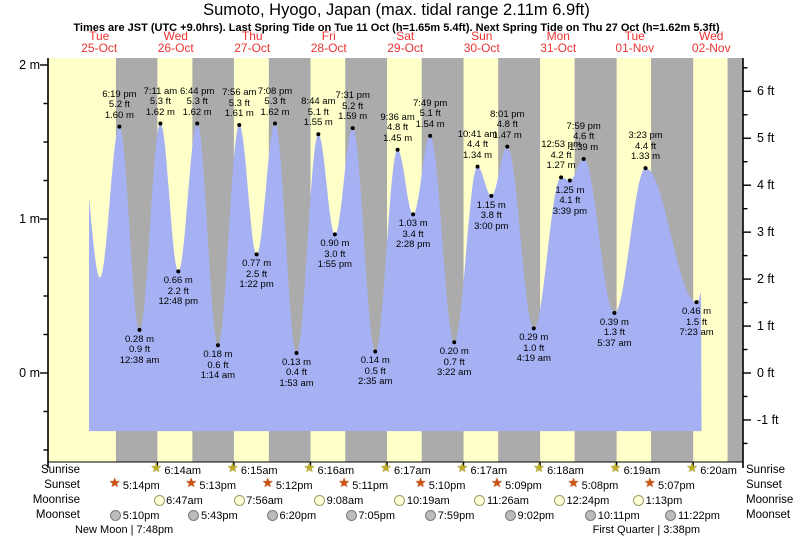 This screenshot has width=793, height=539. Describe the element at coordinates (413, 234) in the screenshot. I see `annotation-line: 3.4 ft` at that location.